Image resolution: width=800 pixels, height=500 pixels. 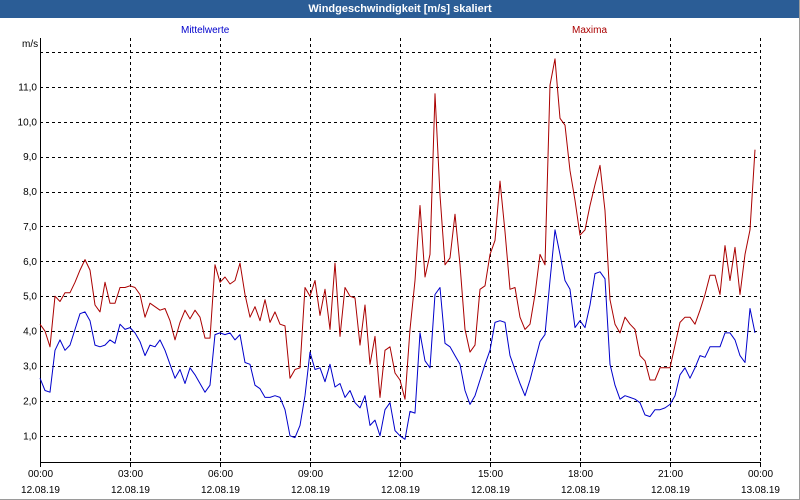 I want to click on y-tick-label: 3,0, so click(x=30, y=367).